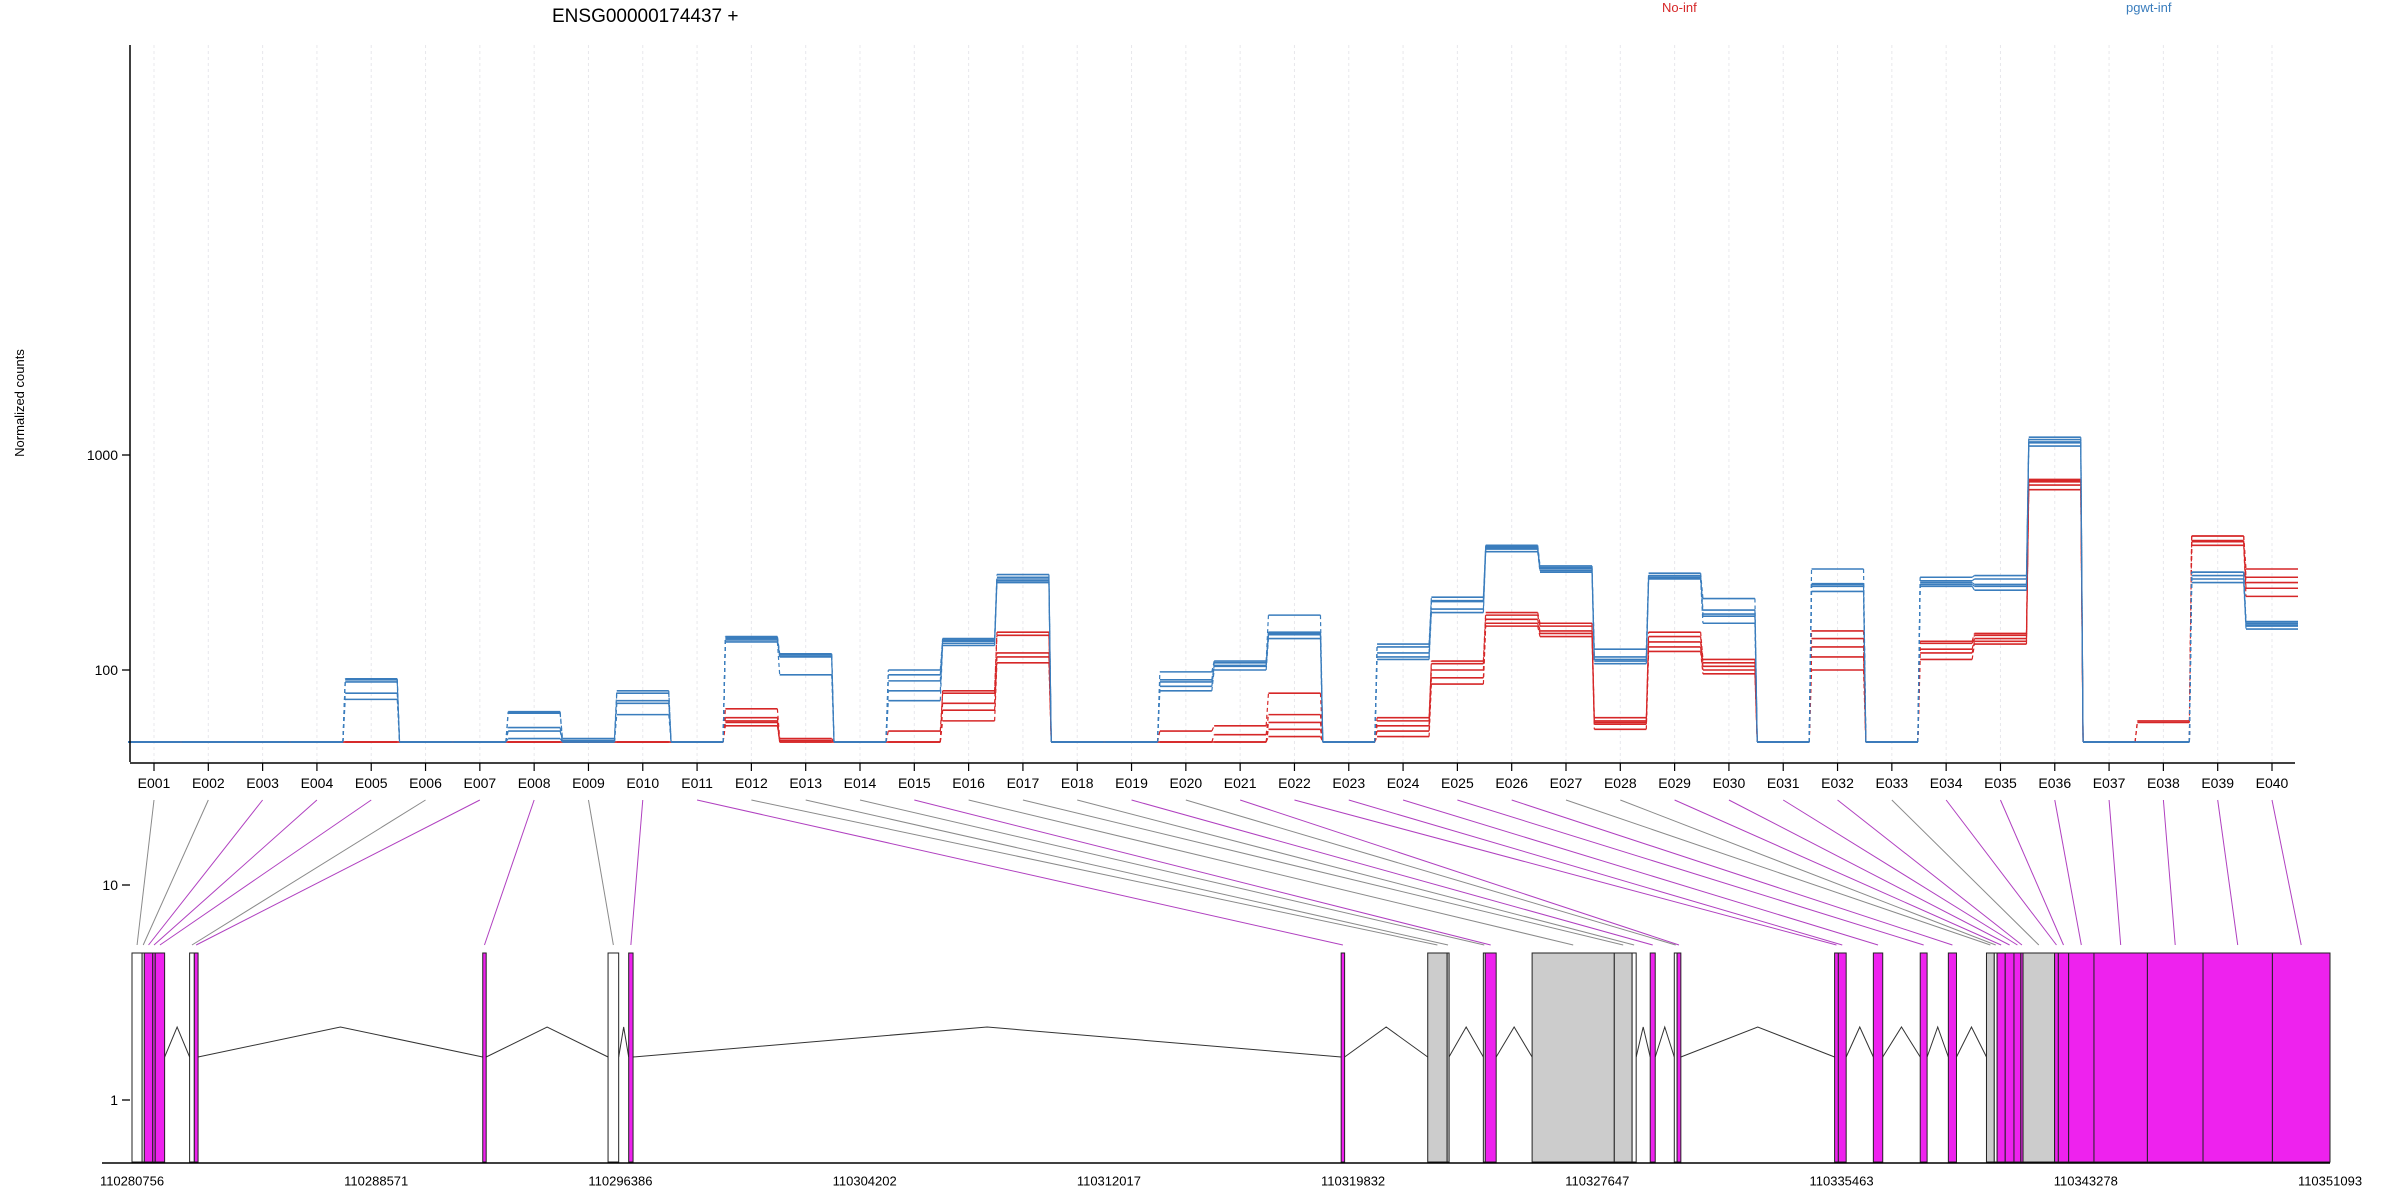 This screenshot has height=1200, width=2400. Describe the element at coordinates (2330, 1181) in the screenshot. I see `genome-tick-label-110351093: 110351093` at that location.